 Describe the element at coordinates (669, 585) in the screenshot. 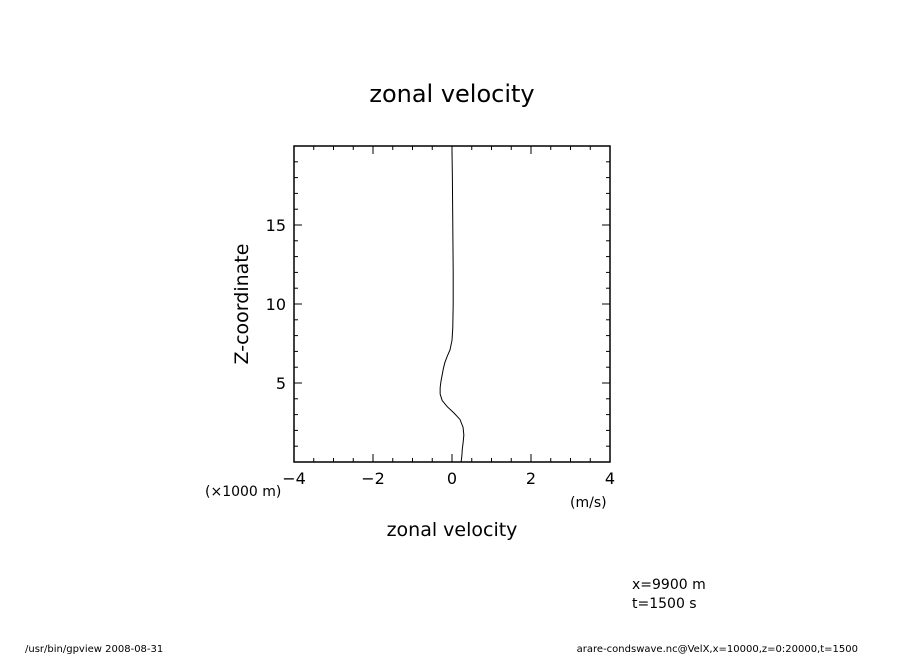

I see `x-value-info: x=9900 m` at that location.